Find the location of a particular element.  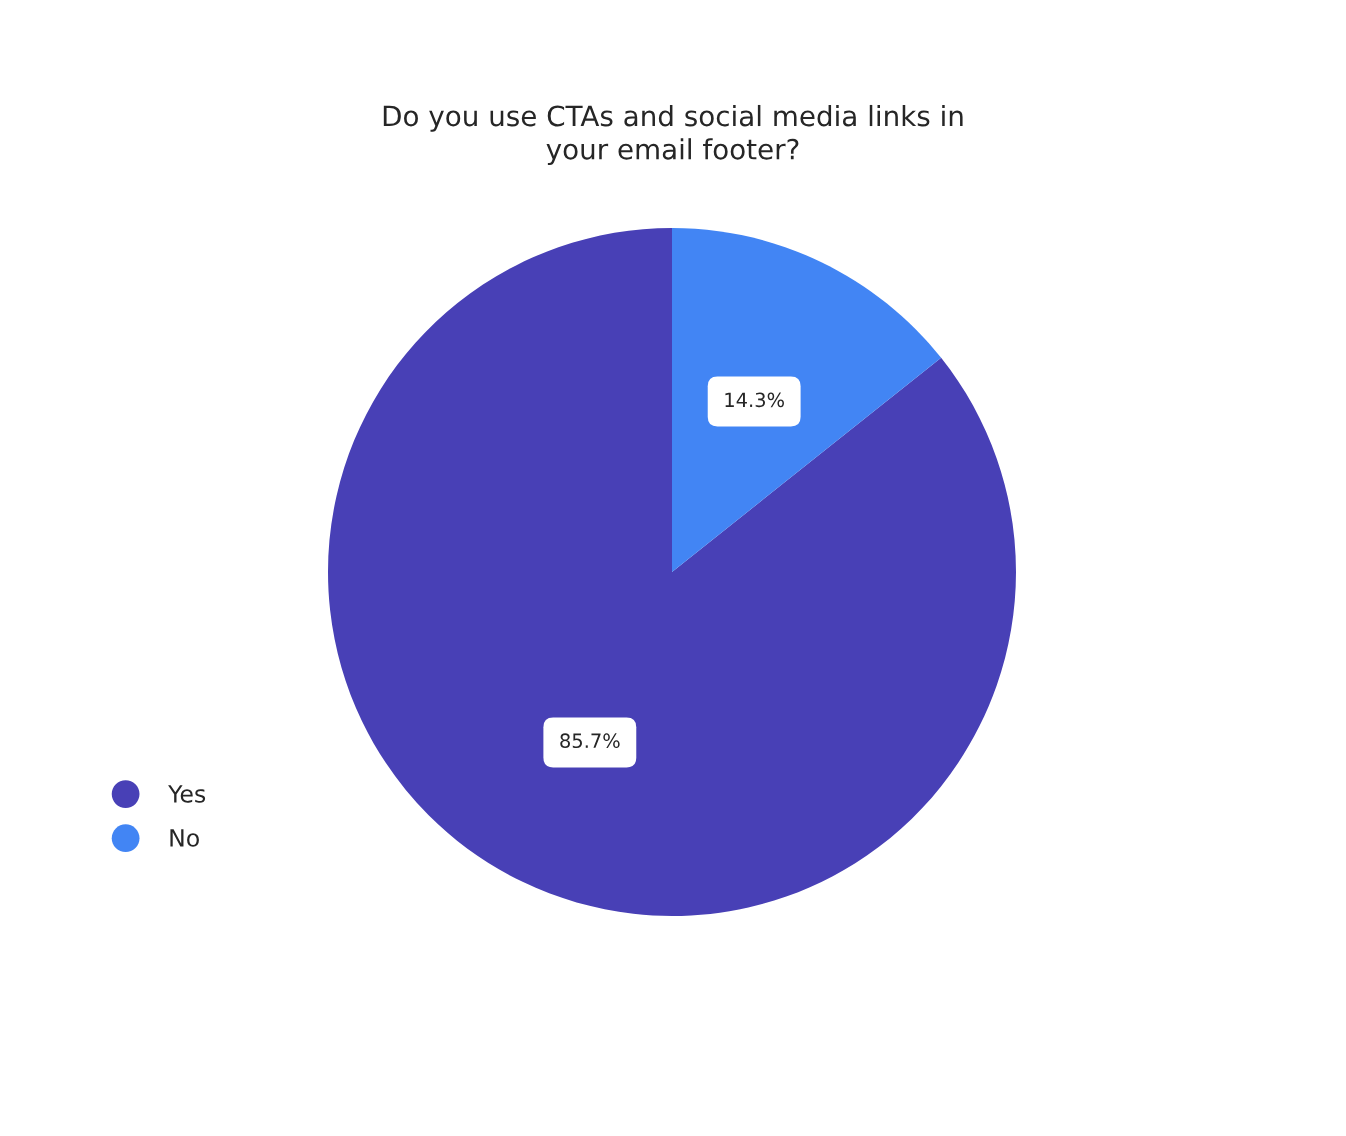

data-label: 14.3% is located at coordinates (754, 400).